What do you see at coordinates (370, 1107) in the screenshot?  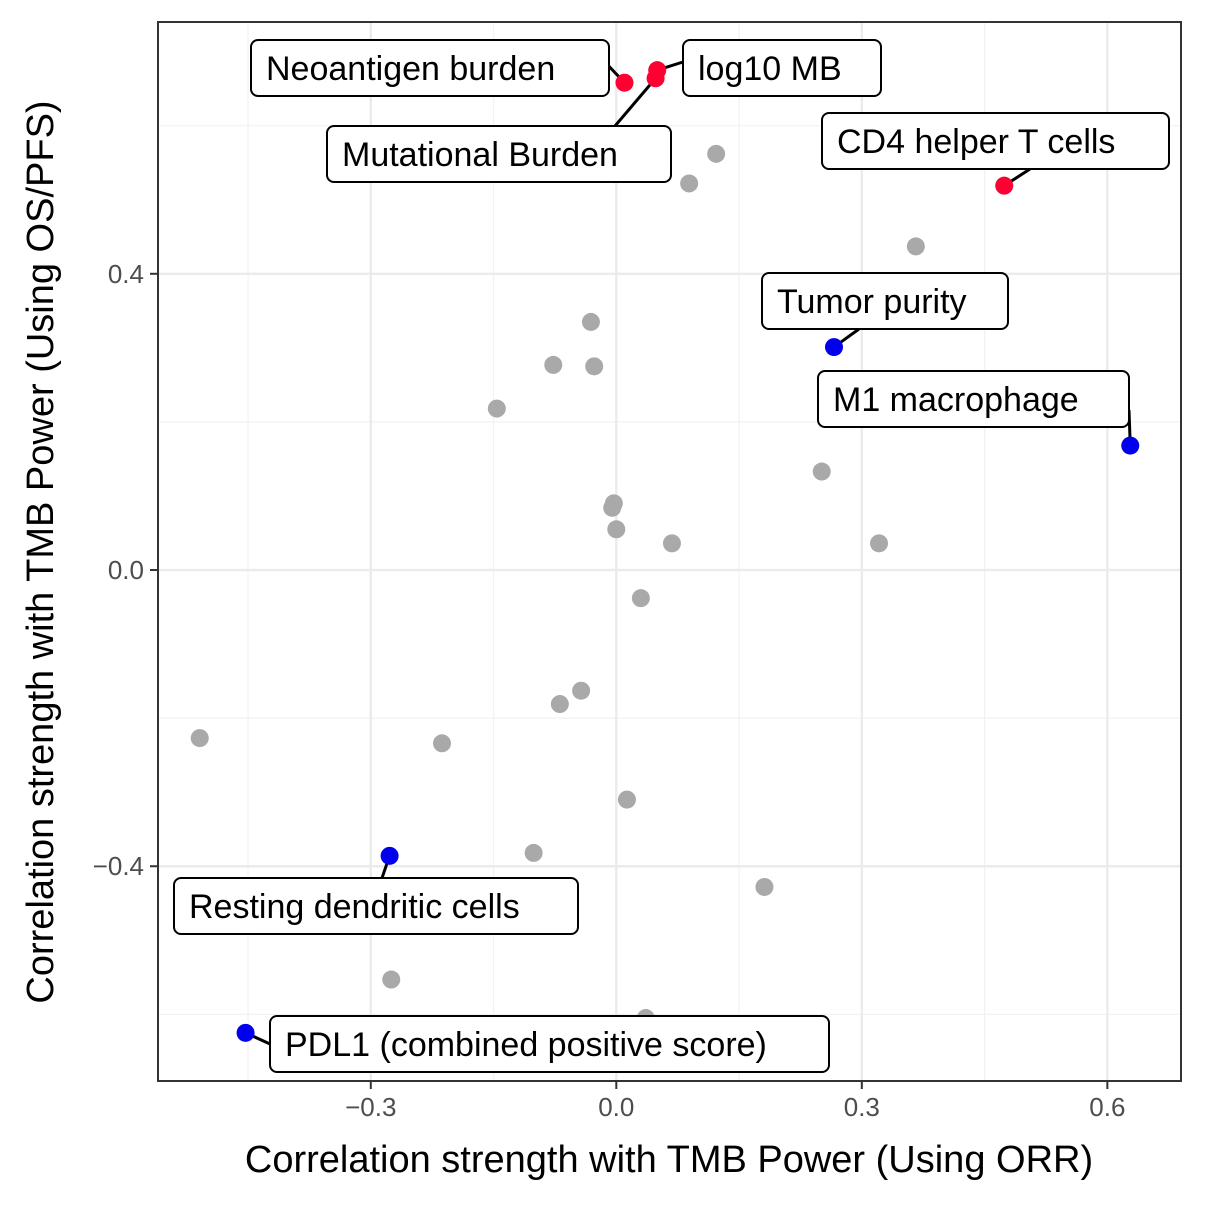 I see `x-tick-label: −0.3` at bounding box center [370, 1107].